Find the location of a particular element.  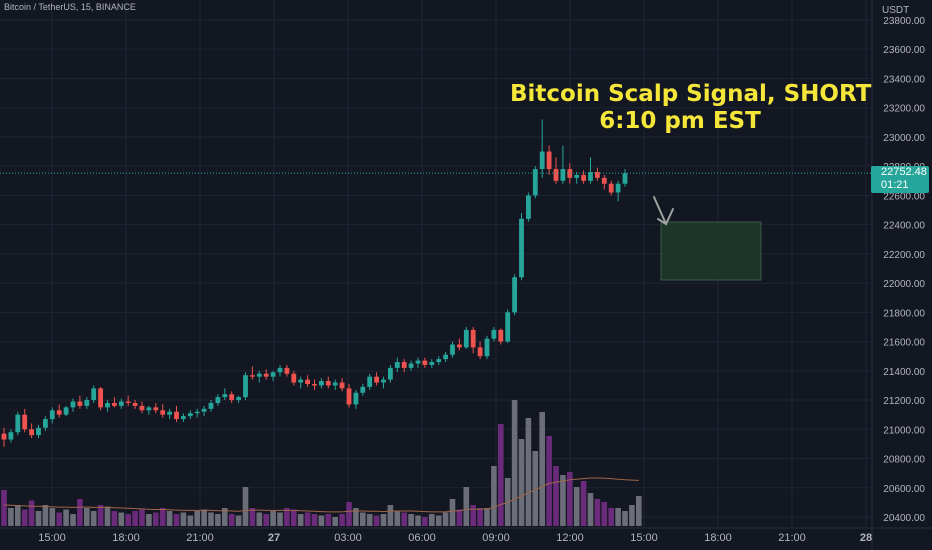

price-tick-label: 21200.00 is located at coordinates (904, 401).